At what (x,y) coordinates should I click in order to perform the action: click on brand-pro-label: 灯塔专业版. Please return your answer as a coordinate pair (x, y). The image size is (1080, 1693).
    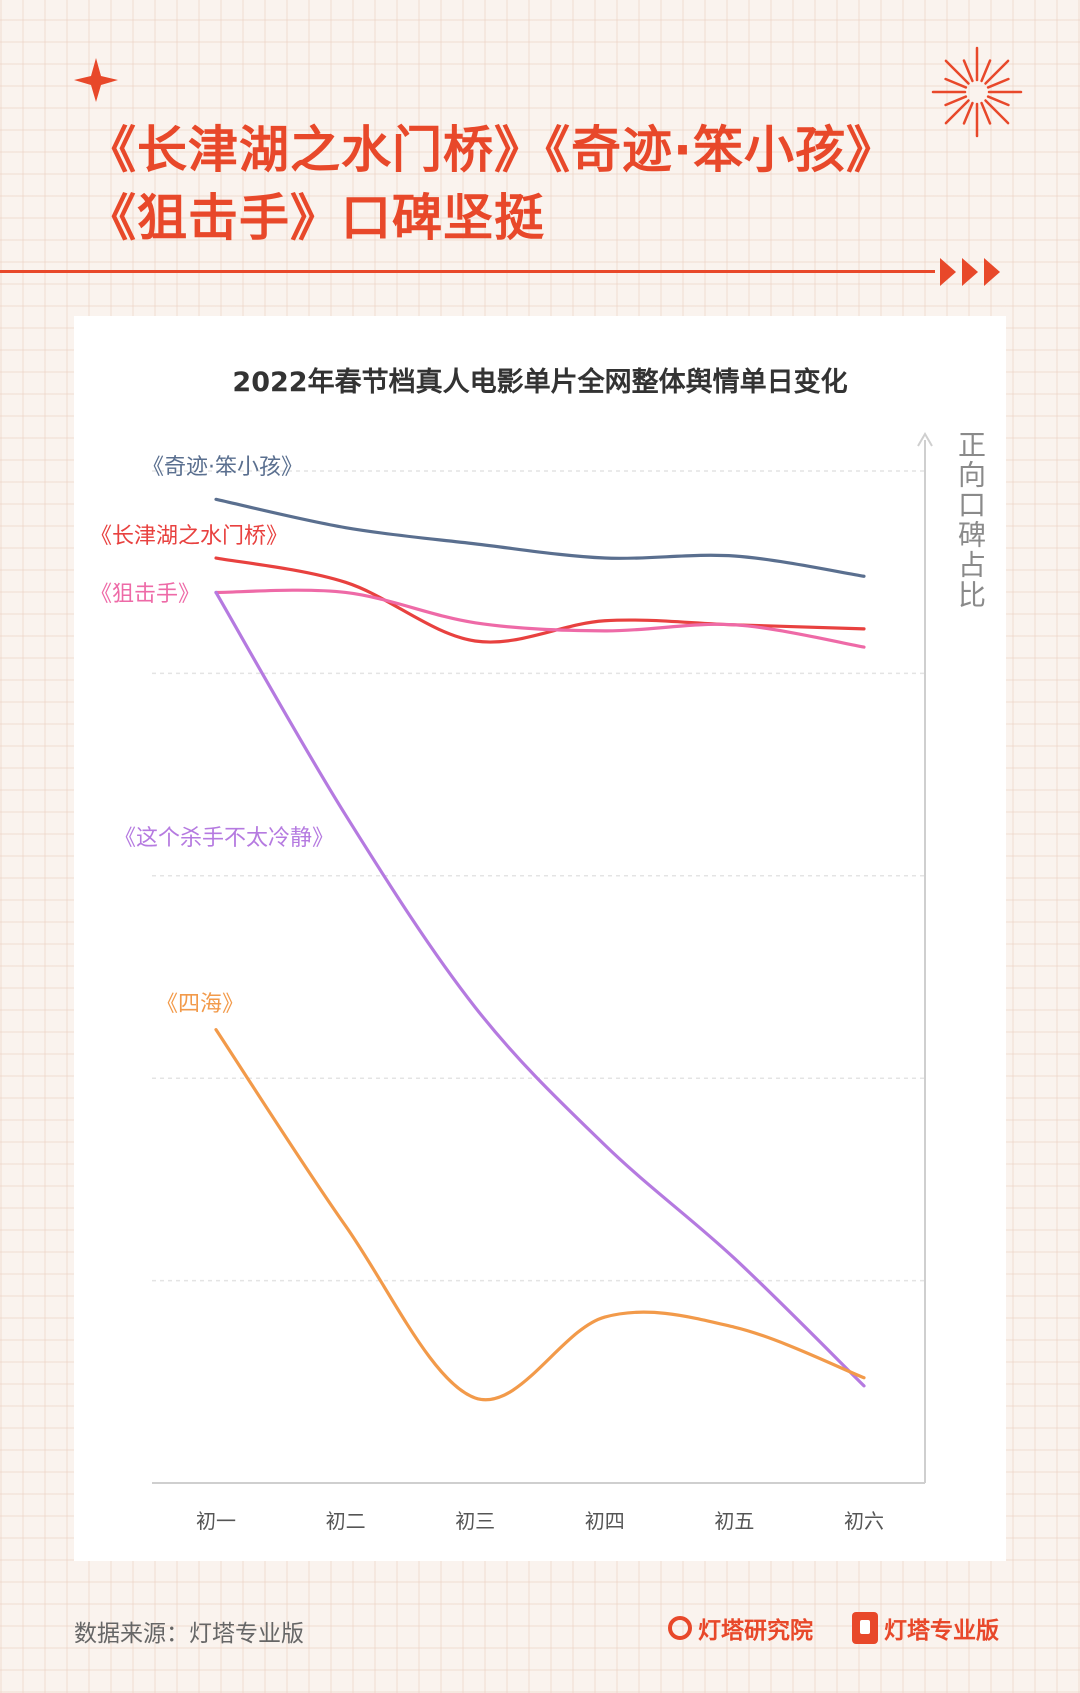
    Looking at the image, I should click on (941, 1631).